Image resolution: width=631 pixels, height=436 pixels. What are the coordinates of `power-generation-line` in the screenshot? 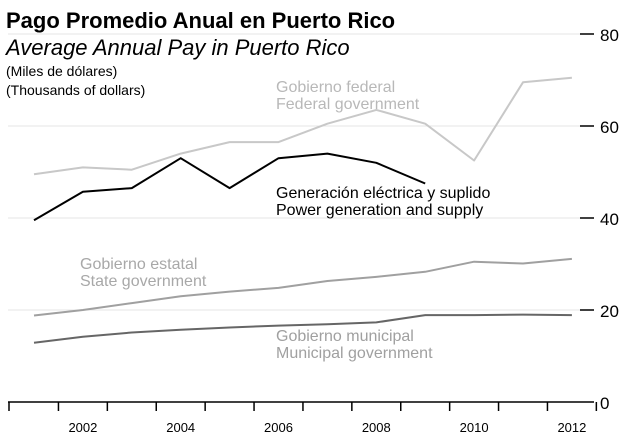 It's located at (229, 187).